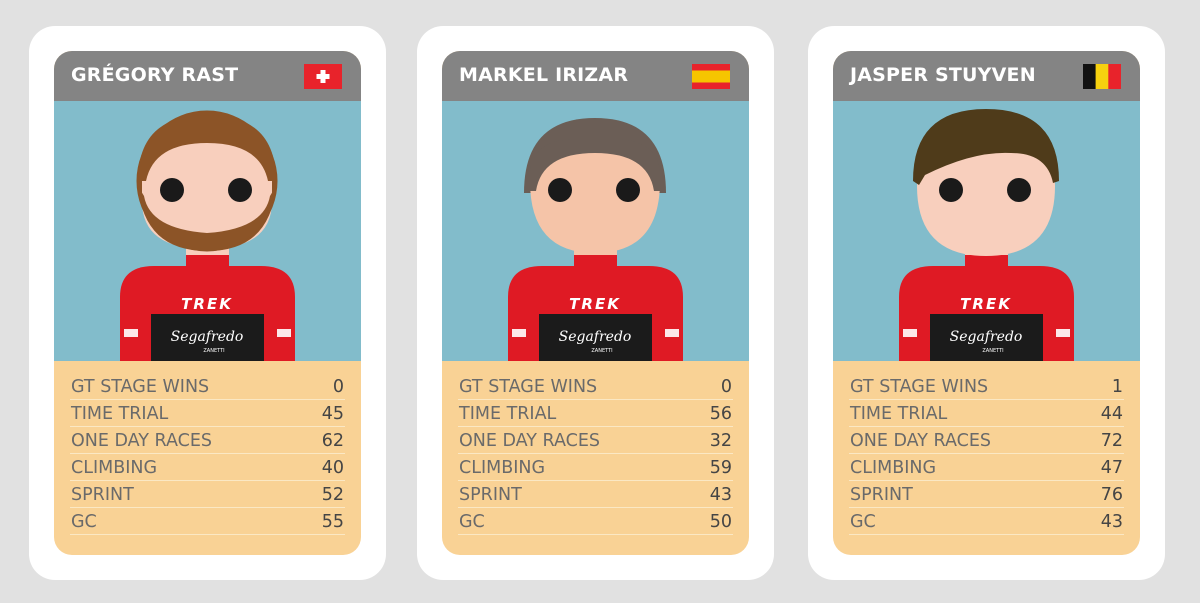  What do you see at coordinates (207, 413) in the screenshot?
I see `stat-row-time-trial: TIME TRIAL 45` at bounding box center [207, 413].